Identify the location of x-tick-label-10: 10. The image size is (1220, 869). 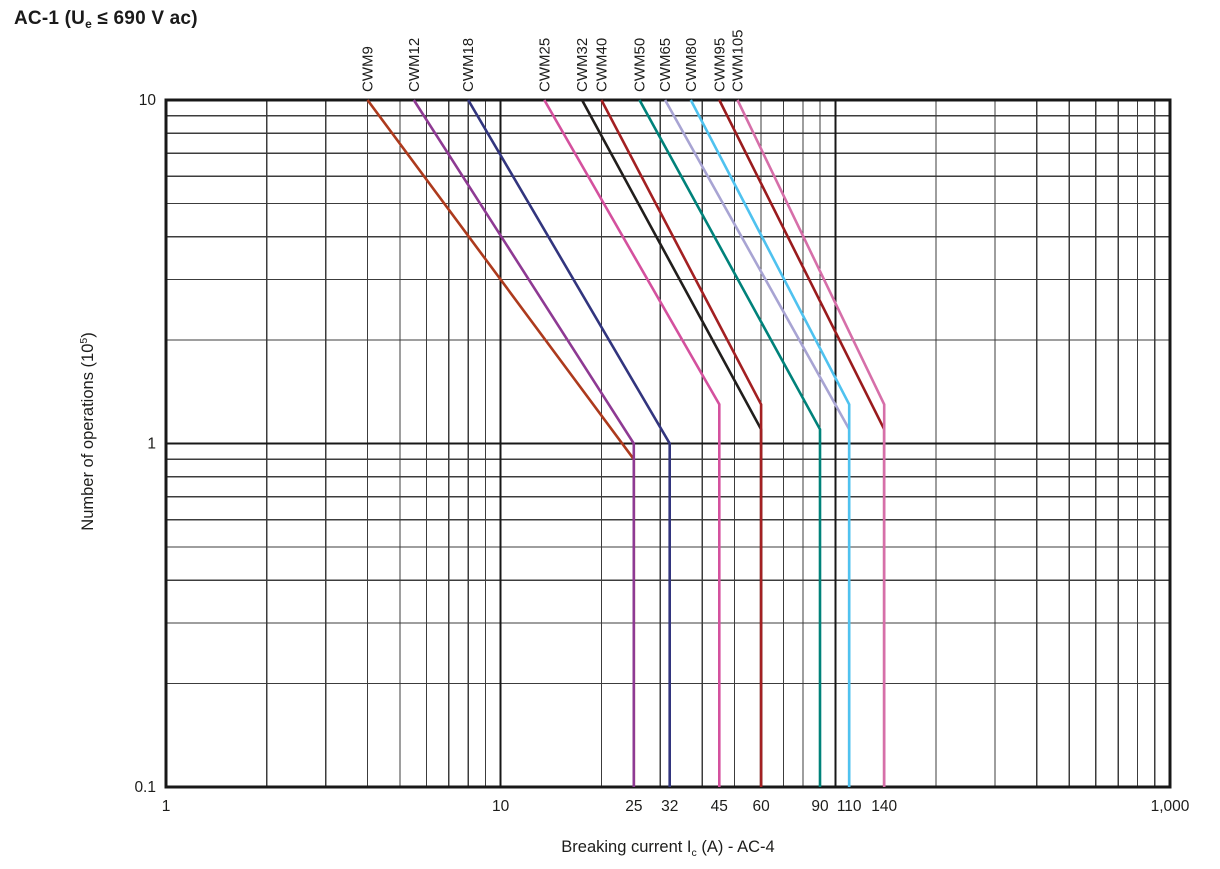
(501, 806).